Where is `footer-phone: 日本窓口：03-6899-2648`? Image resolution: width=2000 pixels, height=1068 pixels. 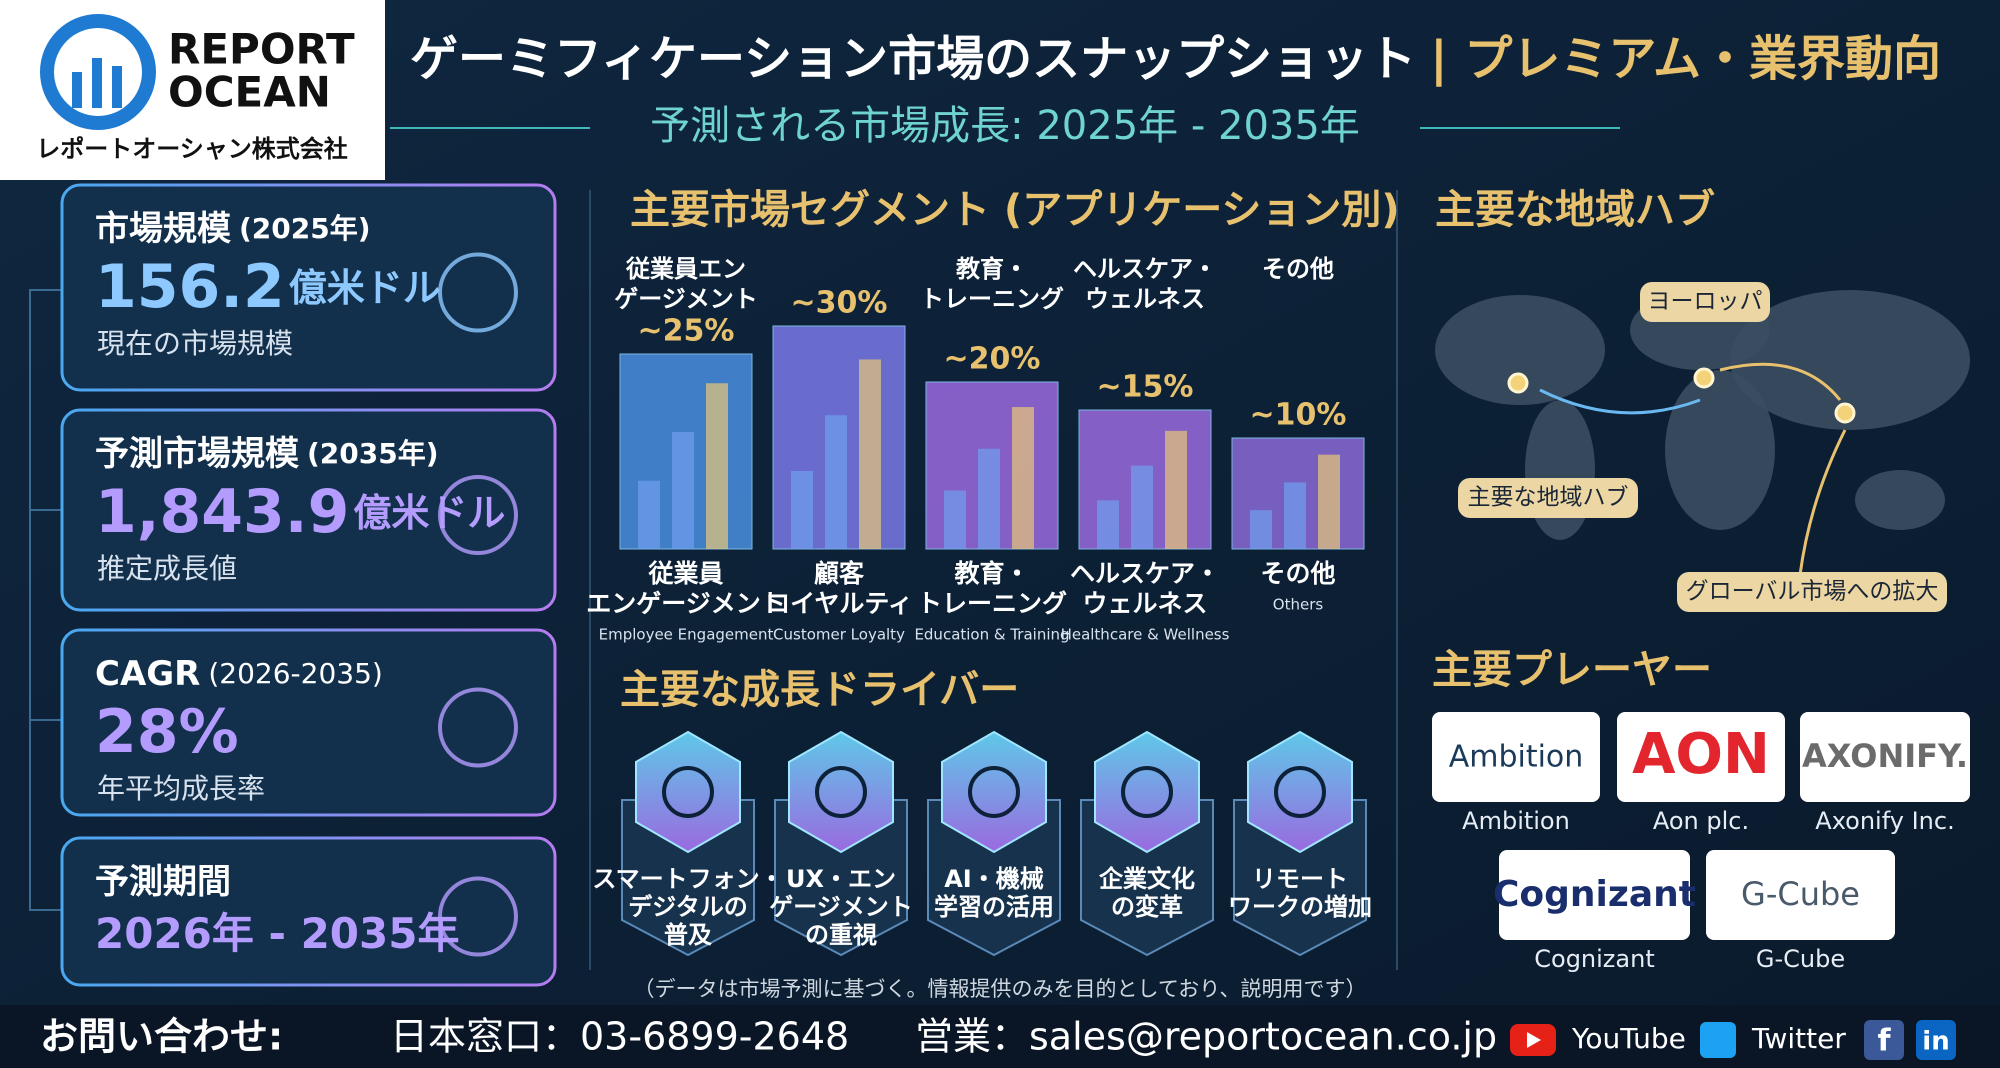
footer-phone: 日本窓口：03-6899-2648 is located at coordinates (619, 1037).